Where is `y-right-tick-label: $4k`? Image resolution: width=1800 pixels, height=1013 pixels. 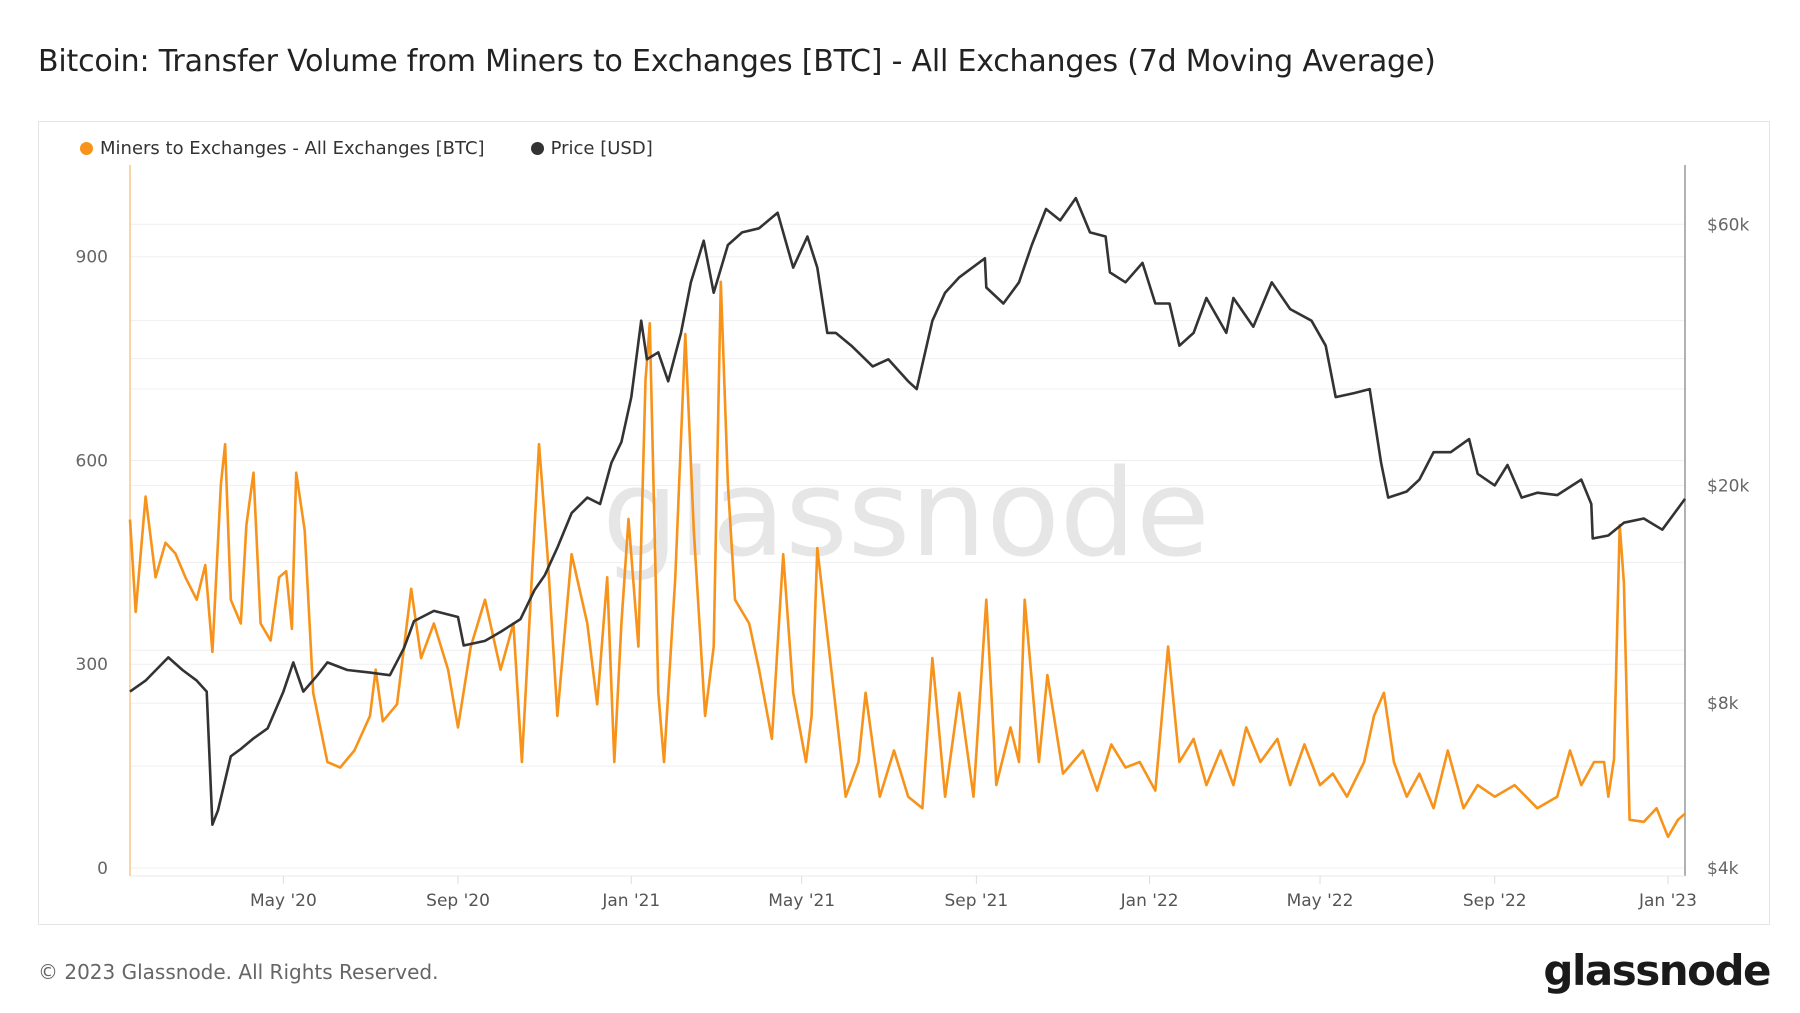
y-right-tick-label: $4k is located at coordinates (1723, 869).